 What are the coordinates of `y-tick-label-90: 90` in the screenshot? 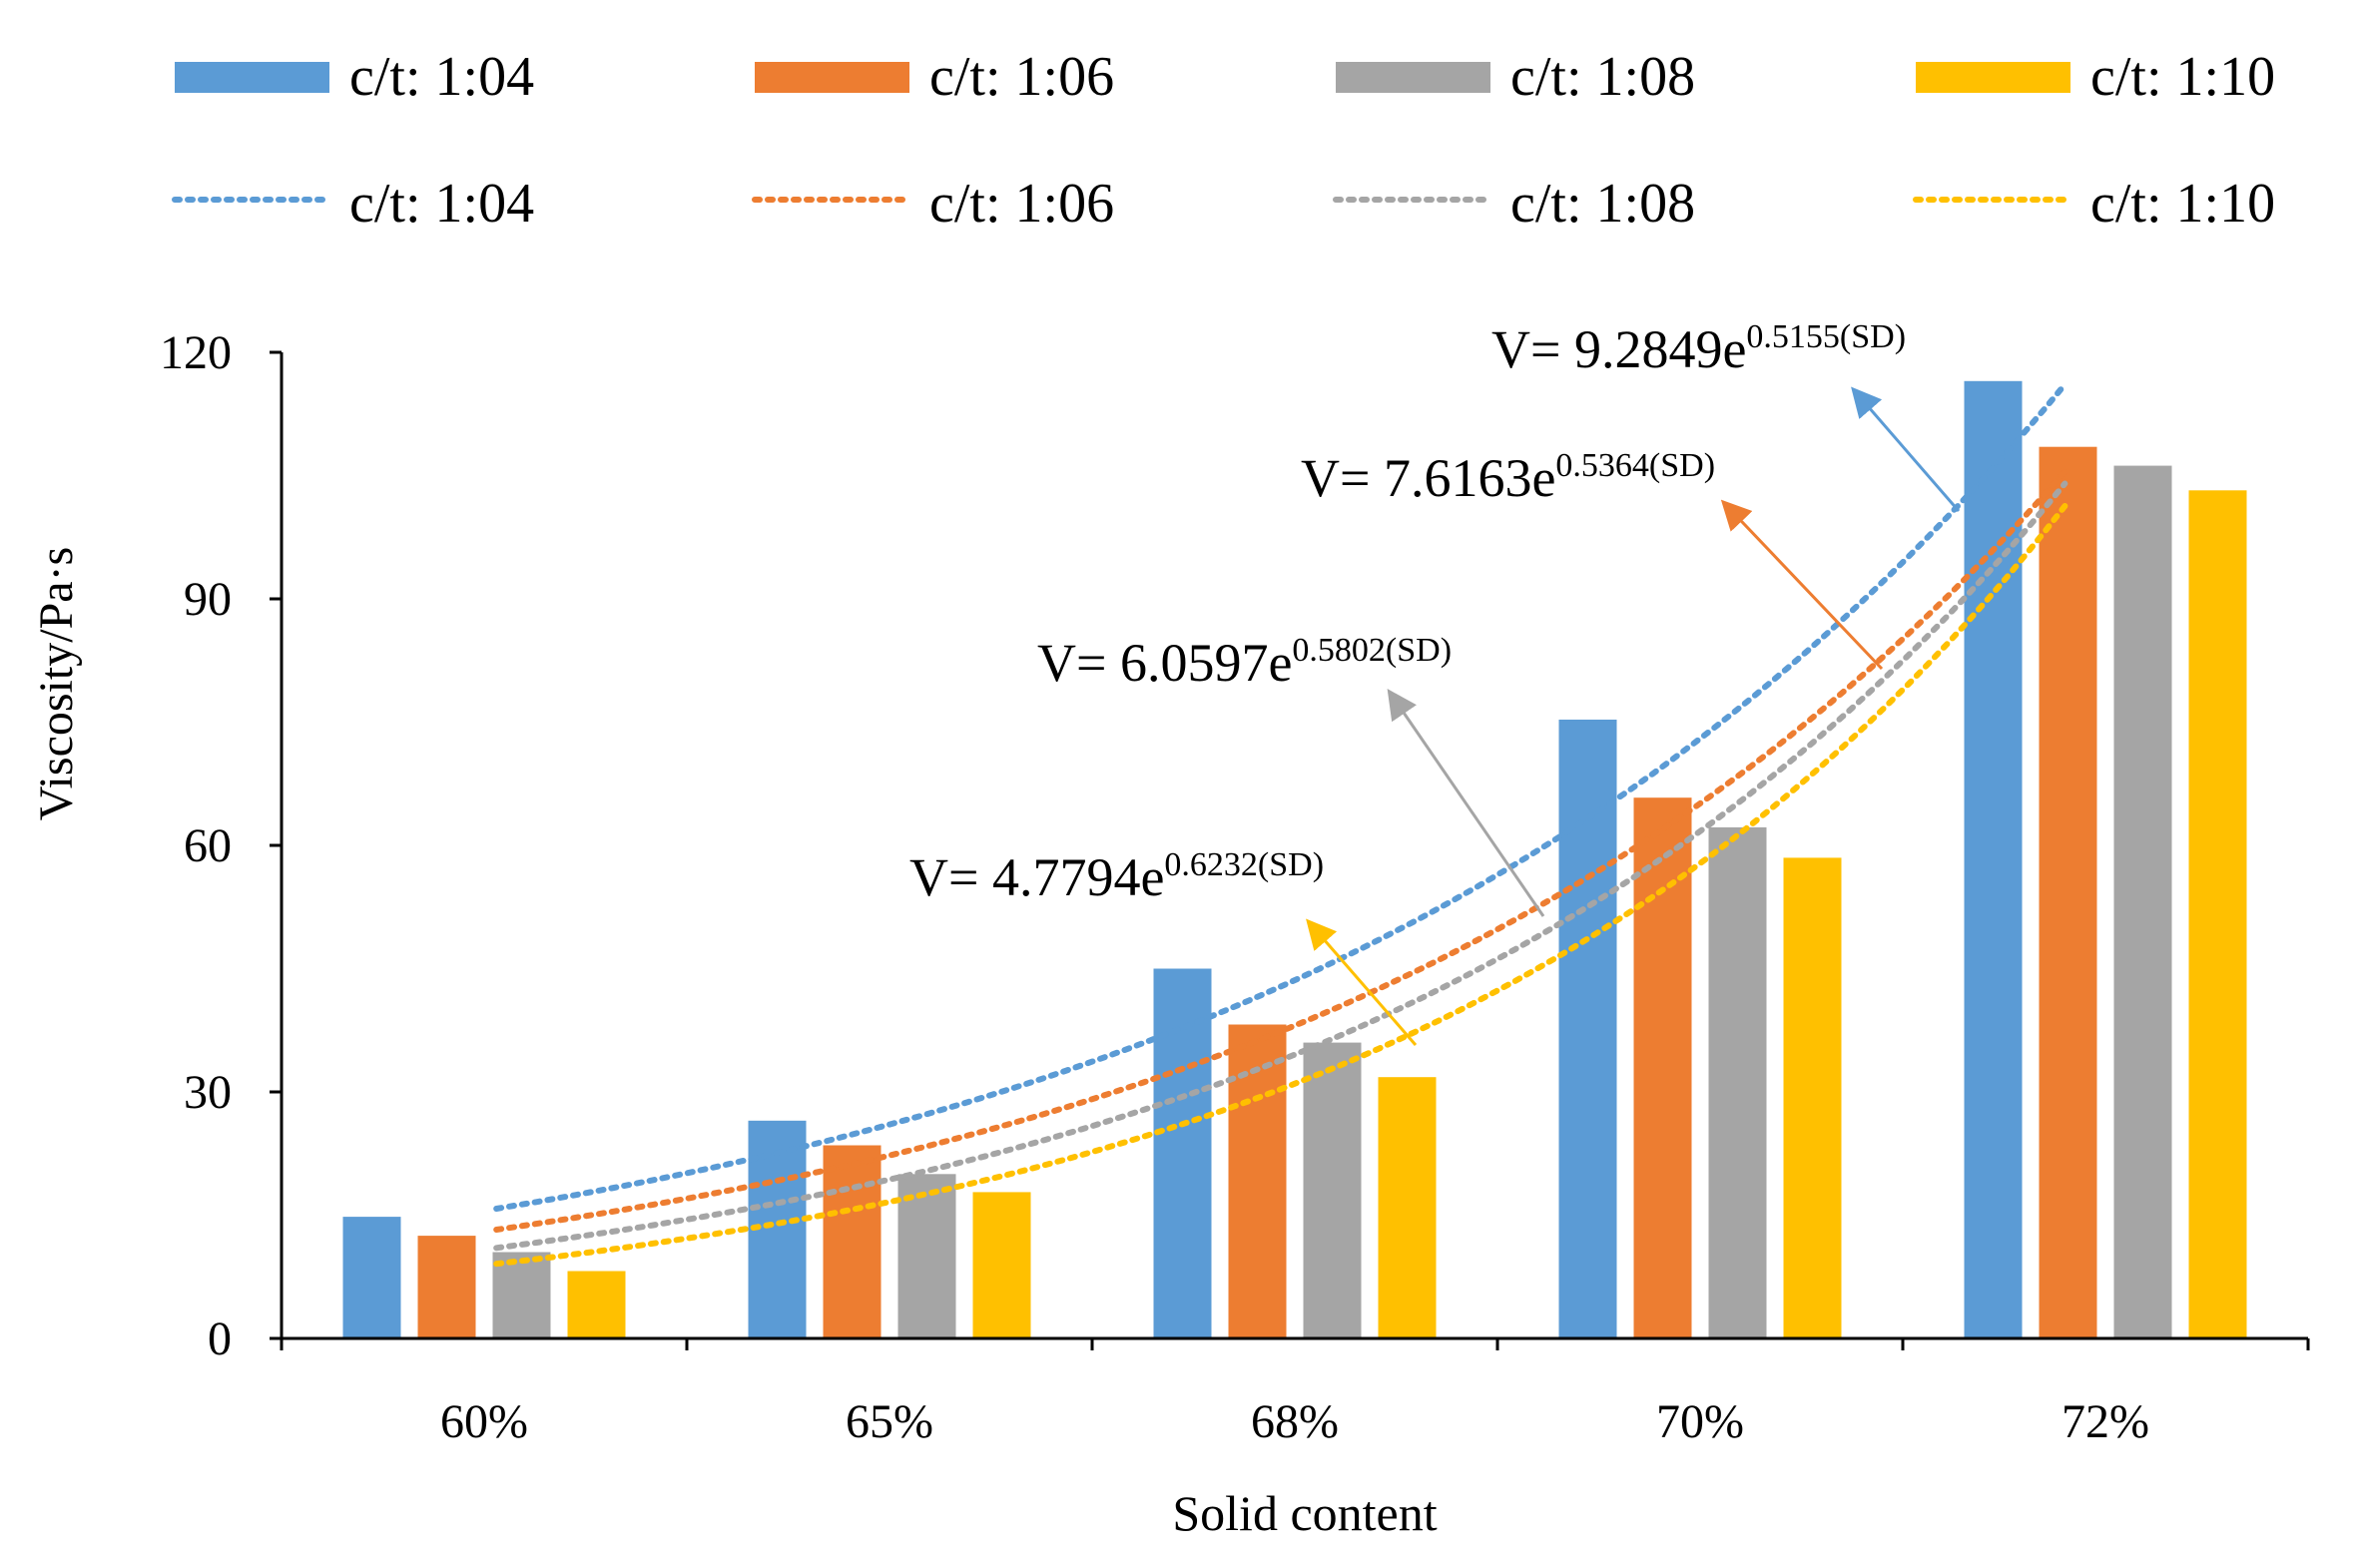 It's located at (208, 599).